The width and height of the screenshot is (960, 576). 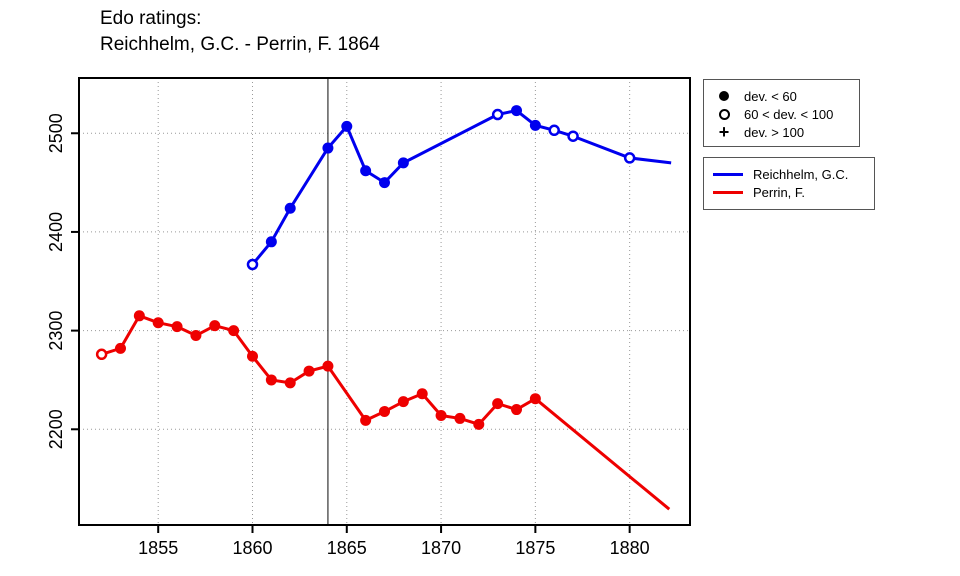 I want to click on legend-label: dev. > 100, so click(x=774, y=132).